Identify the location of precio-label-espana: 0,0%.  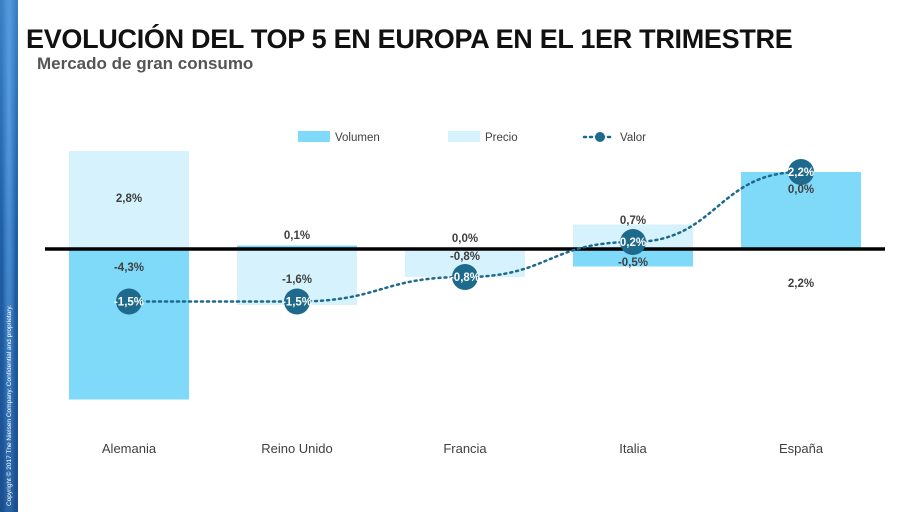
(801, 190).